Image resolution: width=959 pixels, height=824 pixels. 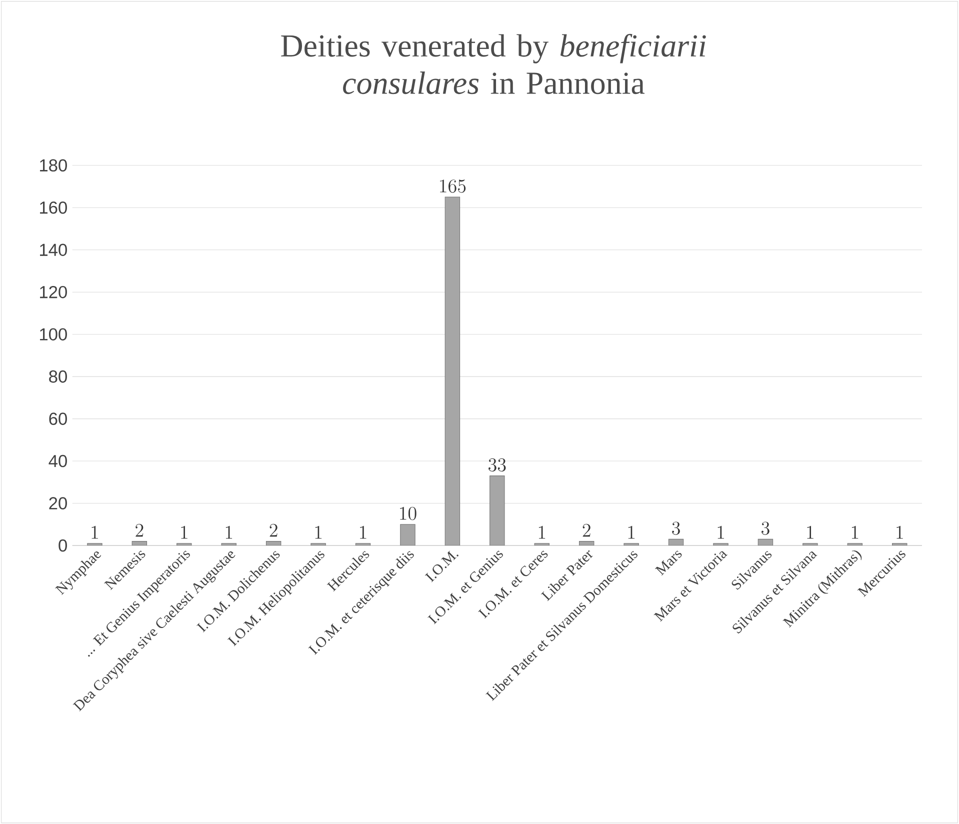 What do you see at coordinates (57, 461) in the screenshot?
I see `y-tick-label: 40` at bounding box center [57, 461].